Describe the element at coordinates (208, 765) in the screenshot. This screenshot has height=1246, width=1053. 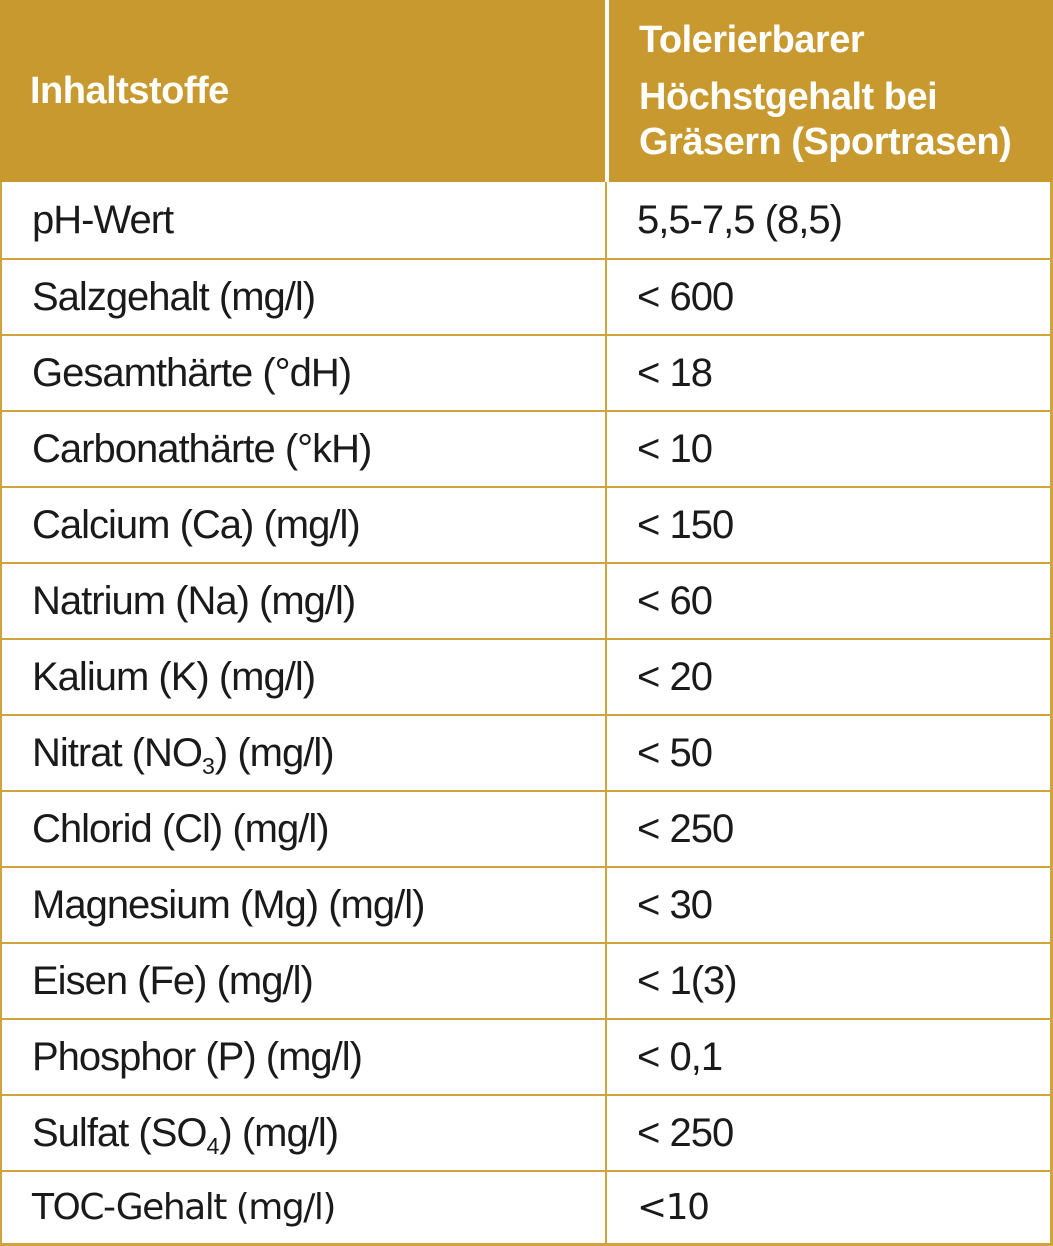
I see `subscript: 3` at that location.